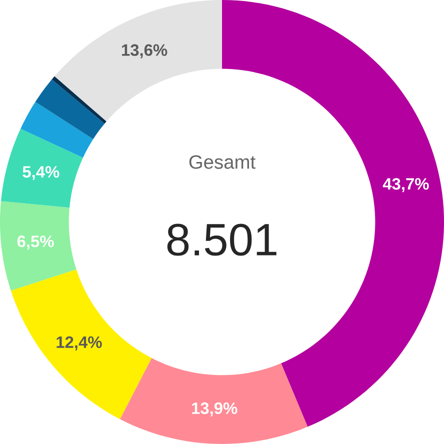 This screenshot has width=444, height=444. I want to click on data-label: 13,6%, so click(145, 51).